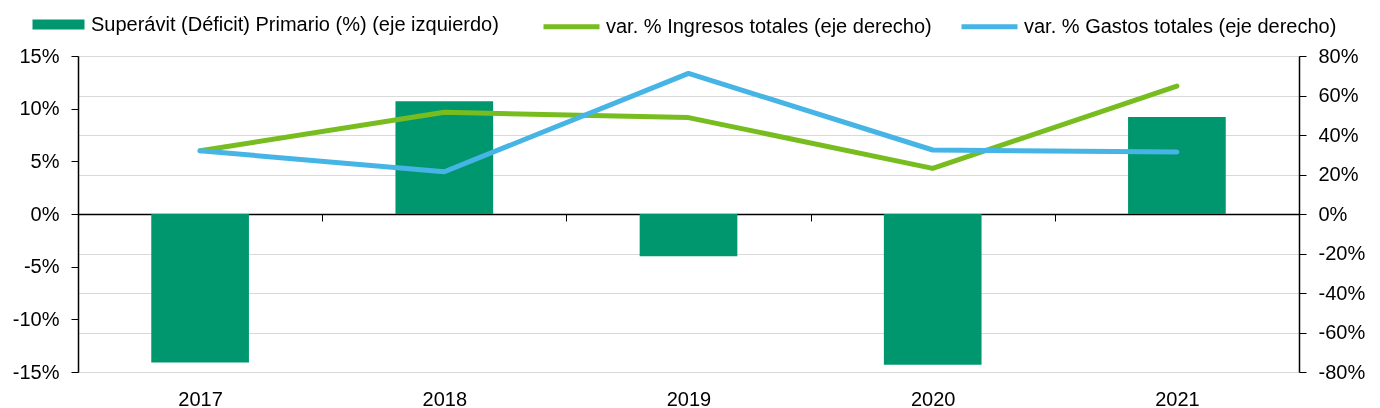  Describe the element at coordinates (39, 108) in the screenshot. I see `y-tick-label: 10%` at that location.